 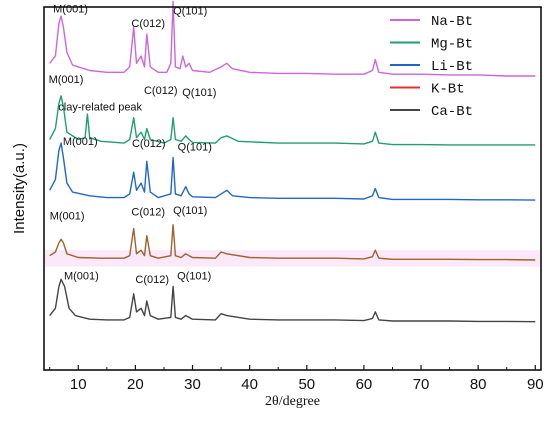 I want to click on x-tick-label: 90, so click(x=535, y=384).